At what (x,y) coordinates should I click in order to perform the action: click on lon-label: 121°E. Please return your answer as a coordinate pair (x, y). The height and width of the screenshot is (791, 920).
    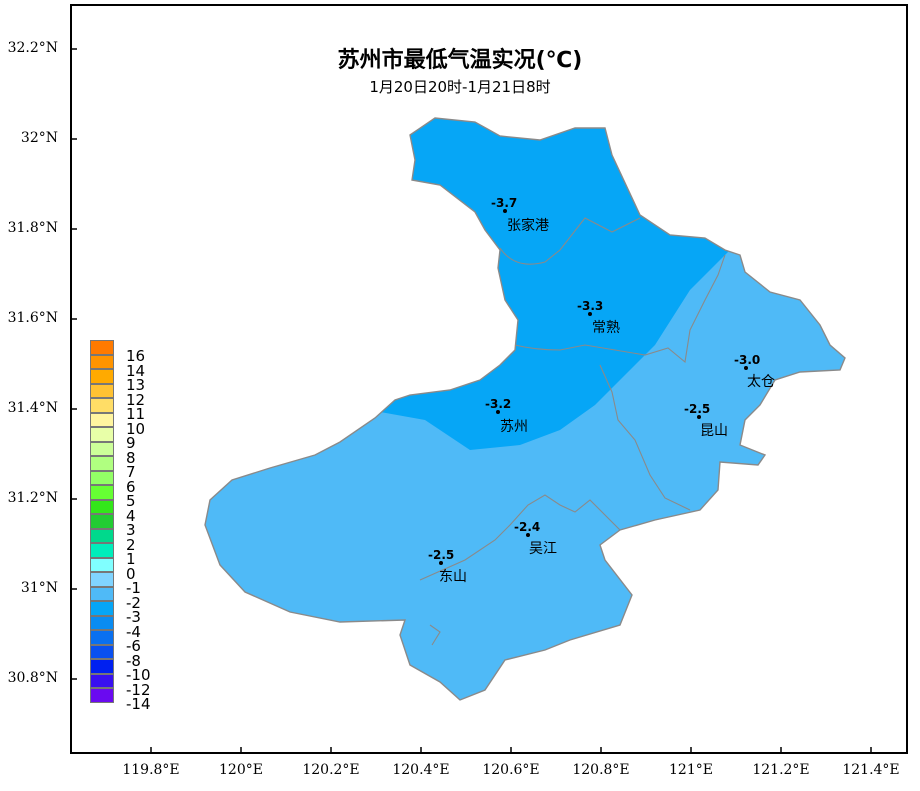
    Looking at the image, I should click on (691, 770).